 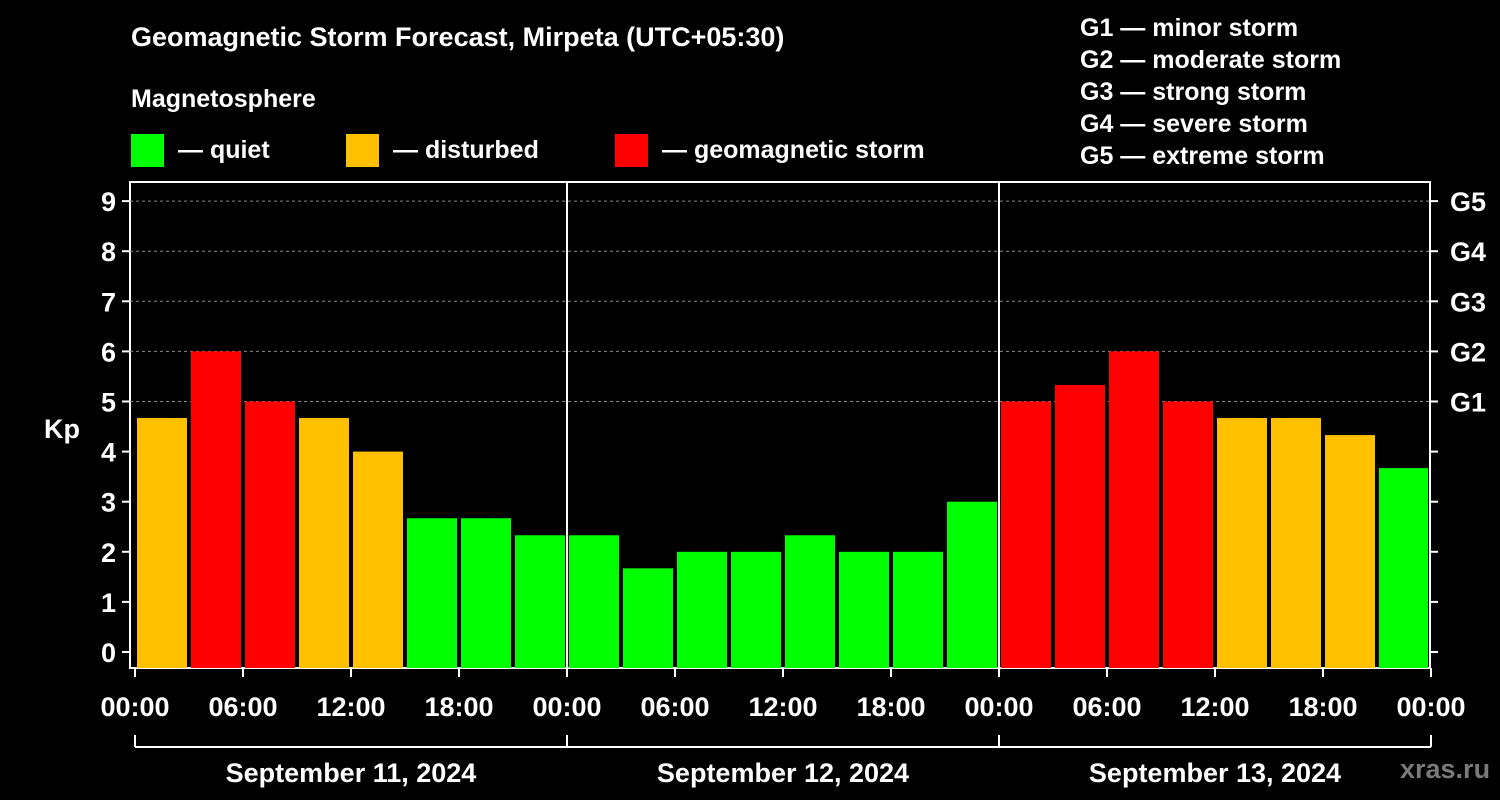 What do you see at coordinates (1215, 773) in the screenshot?
I see `day-label-2: September 13, 2024` at bounding box center [1215, 773].